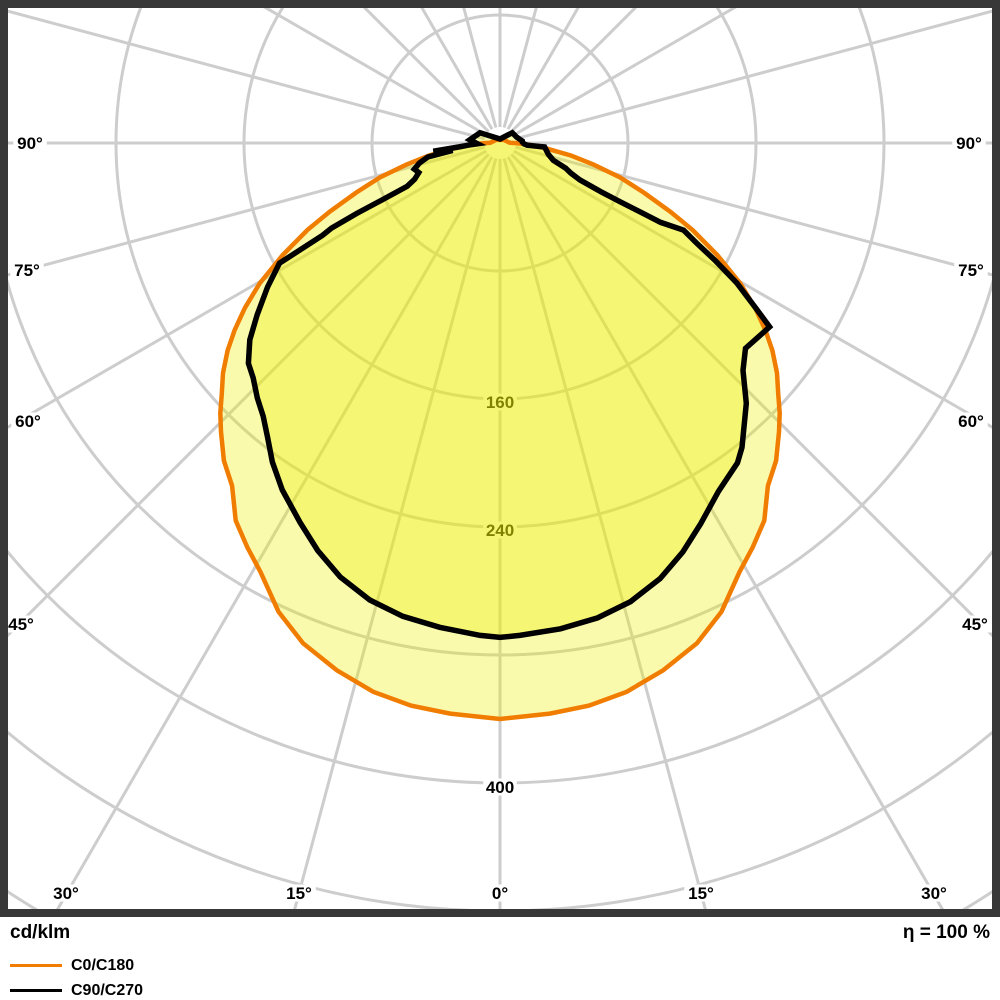  Describe the element at coordinates (500, 787) in the screenshot. I see `svg-text: 400` at that location.